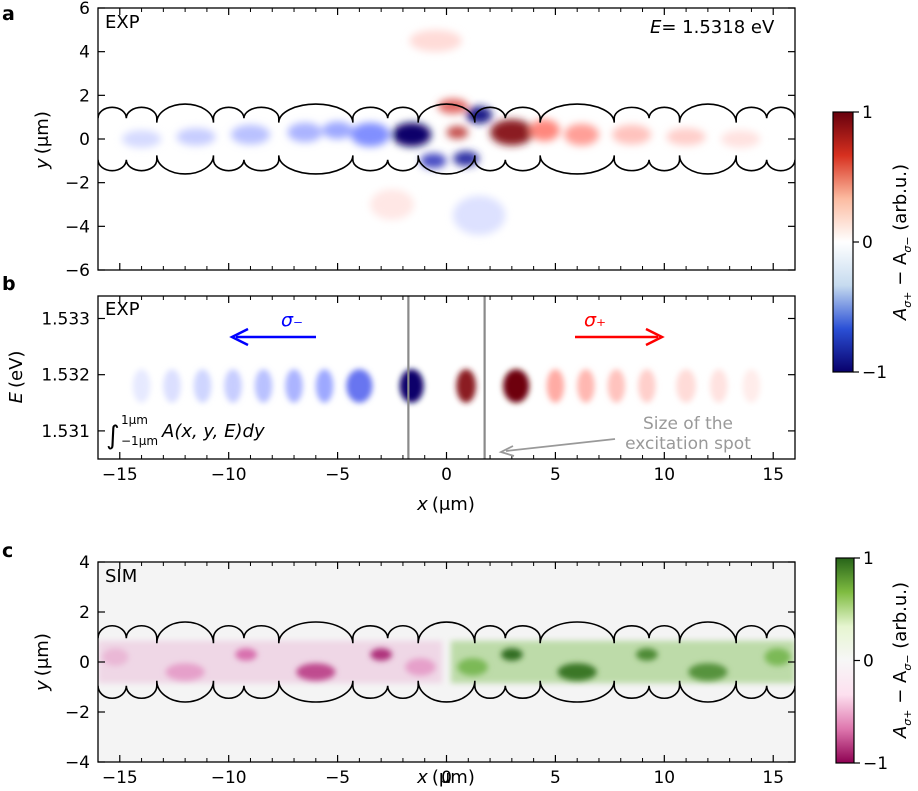 The image size is (918, 791). Describe the element at coordinates (446, 377) in the screenshot. I see `panel-b-spot-lines` at that location.